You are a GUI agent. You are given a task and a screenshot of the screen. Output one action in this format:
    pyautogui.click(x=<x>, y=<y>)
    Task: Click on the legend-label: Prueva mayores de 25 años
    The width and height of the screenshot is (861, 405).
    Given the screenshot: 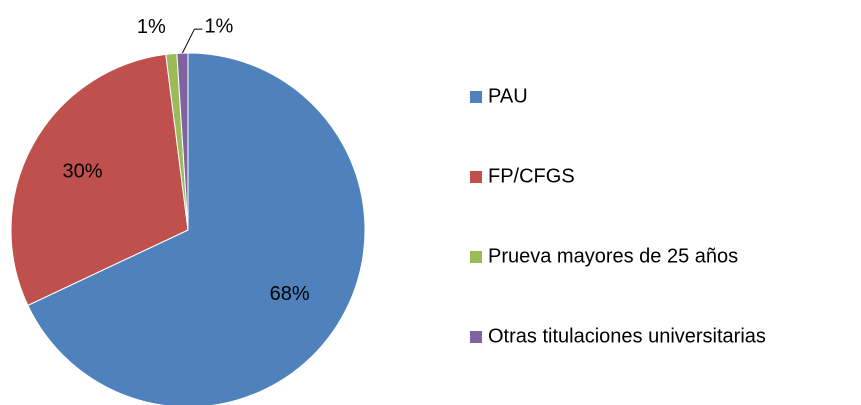 What is the action you would take?
    pyautogui.click(x=613, y=256)
    